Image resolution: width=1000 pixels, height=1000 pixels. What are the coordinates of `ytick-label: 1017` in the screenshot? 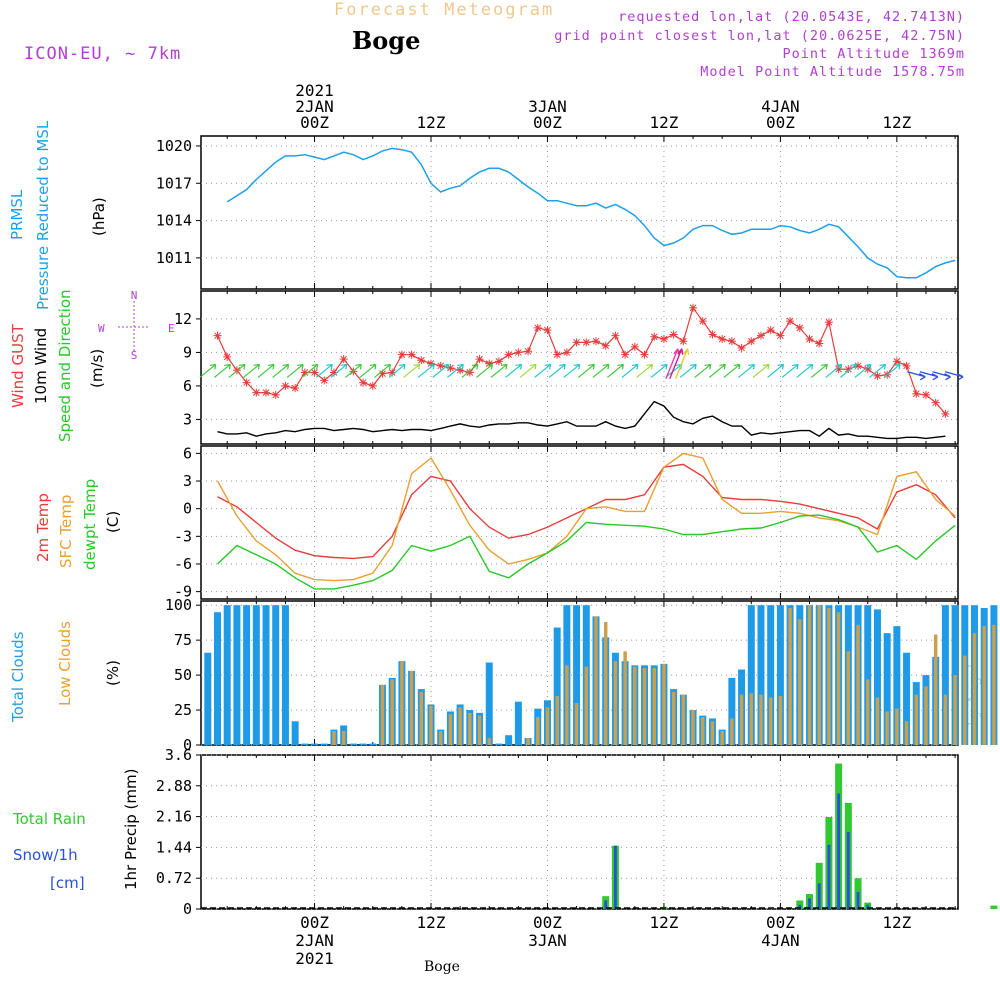 It's located at (174, 183).